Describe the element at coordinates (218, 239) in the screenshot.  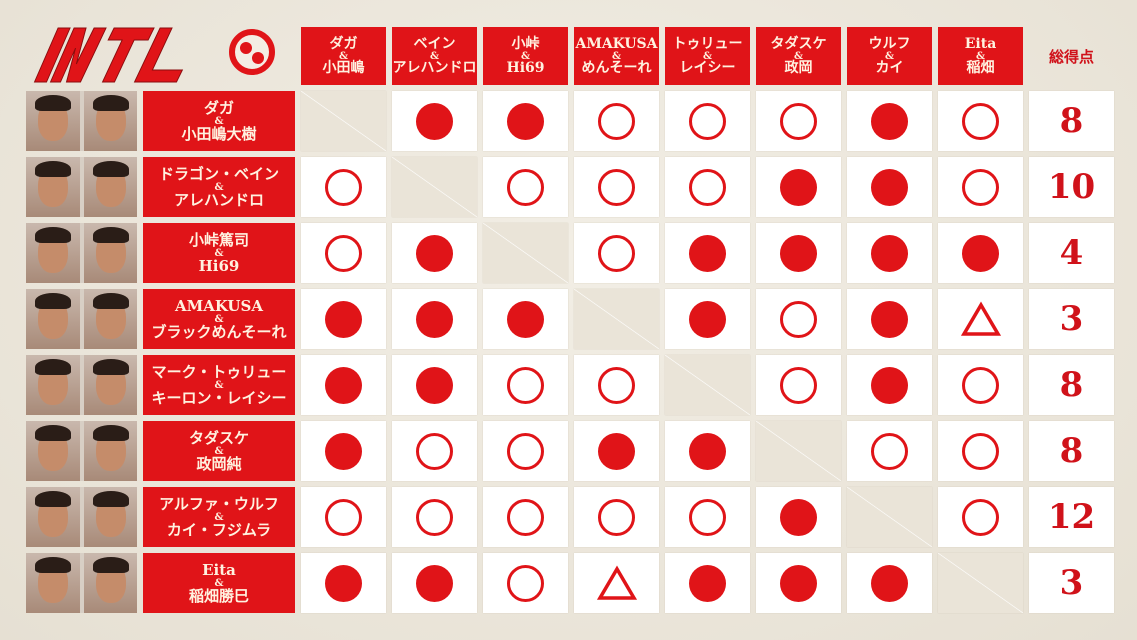
I see `team-name-top: 小峠篤司` at that location.